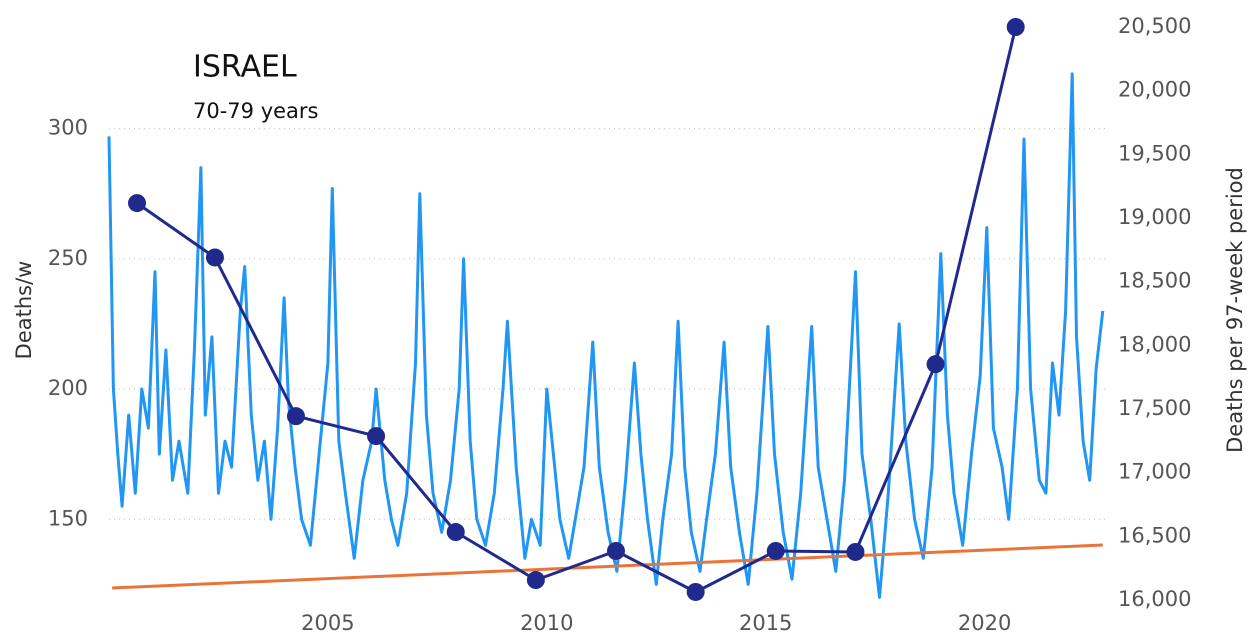 Image resolution: width=1255 pixels, height=643 pixels. I want to click on annotation-subtitle: 70-79 years, so click(256, 111).